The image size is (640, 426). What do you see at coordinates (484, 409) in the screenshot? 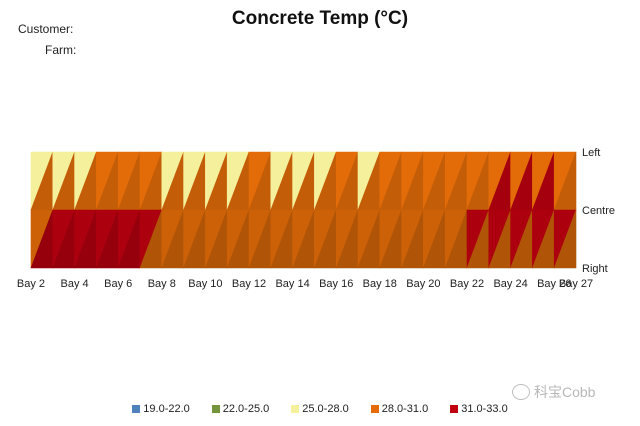
I see `legend-label: 31.0-33.0` at bounding box center [484, 409].